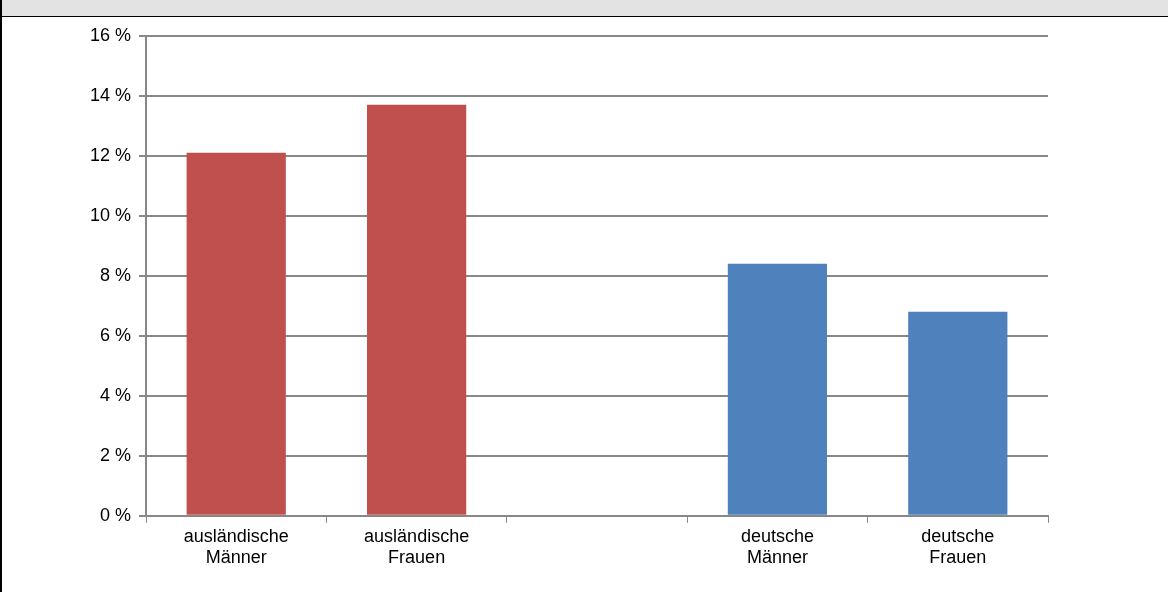  I want to click on y-tick-label: 10 %, so click(111, 214).